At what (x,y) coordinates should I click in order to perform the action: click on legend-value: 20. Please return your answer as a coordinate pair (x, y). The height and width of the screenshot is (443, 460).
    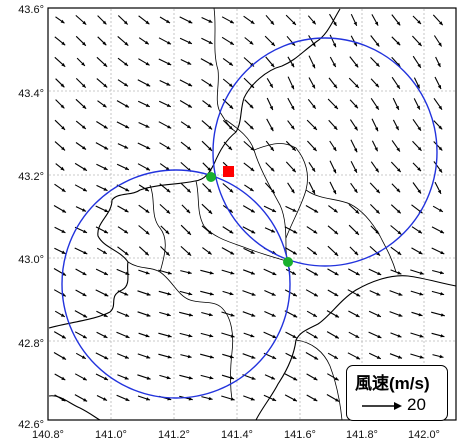
    Looking at the image, I should click on (416, 404).